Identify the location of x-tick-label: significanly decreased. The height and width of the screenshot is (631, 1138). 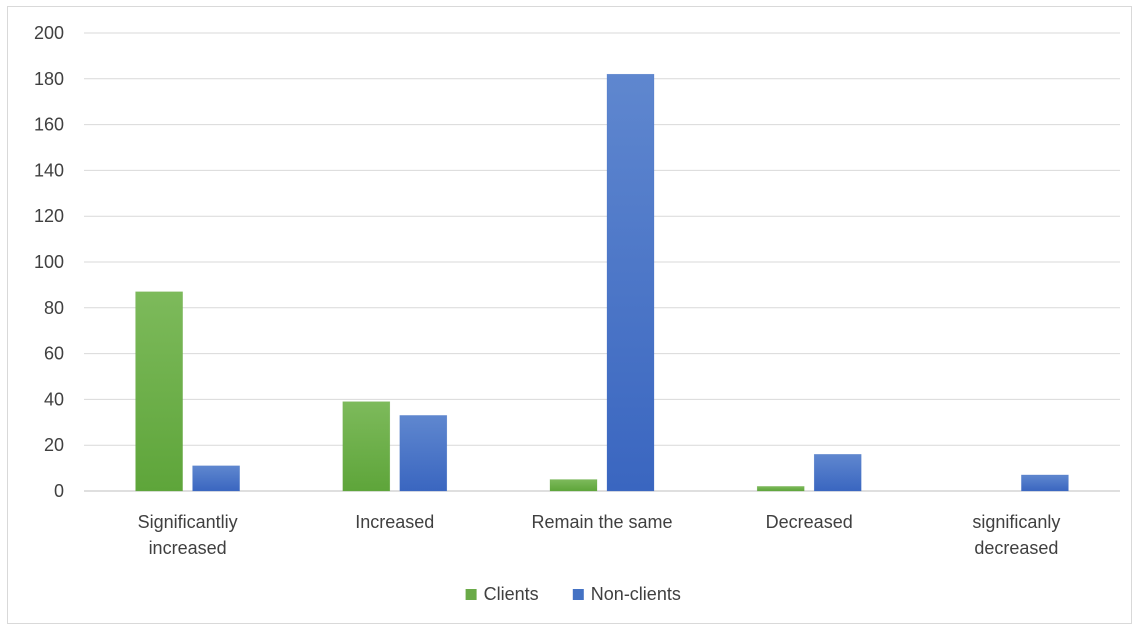
(1016, 535).